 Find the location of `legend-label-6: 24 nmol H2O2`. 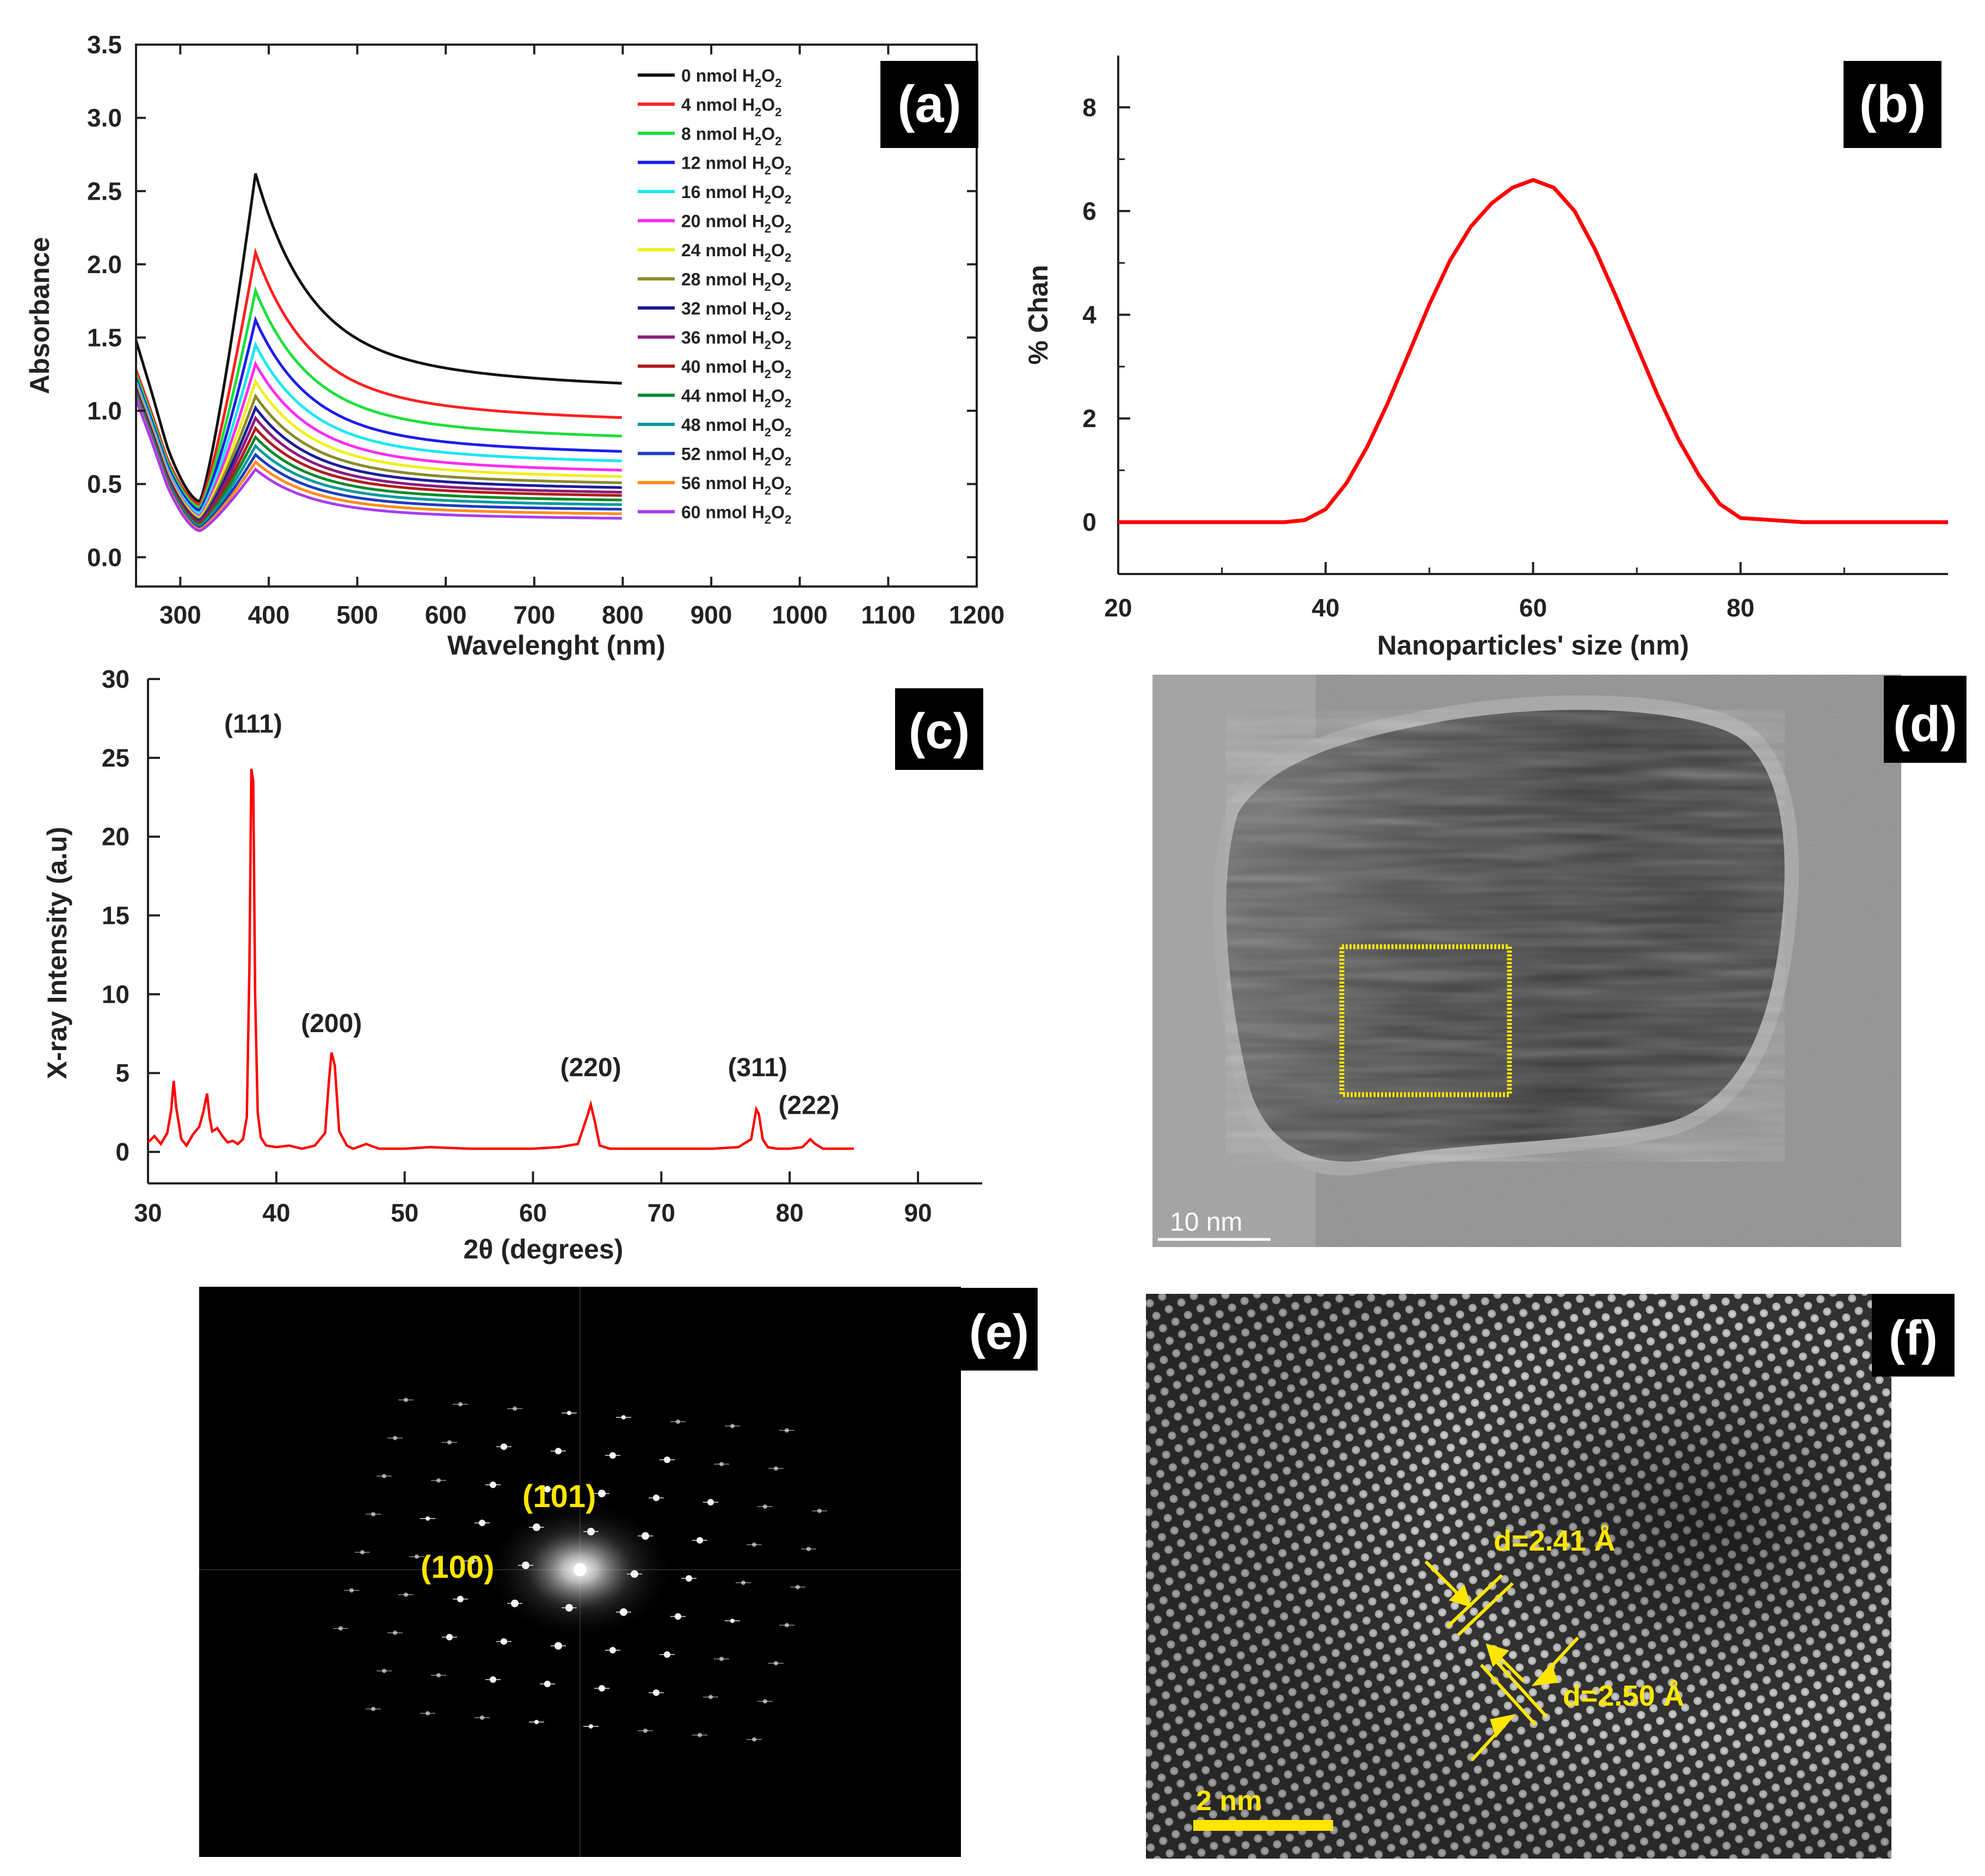

legend-label-6: 24 nmol H2O2 is located at coordinates (736, 252).